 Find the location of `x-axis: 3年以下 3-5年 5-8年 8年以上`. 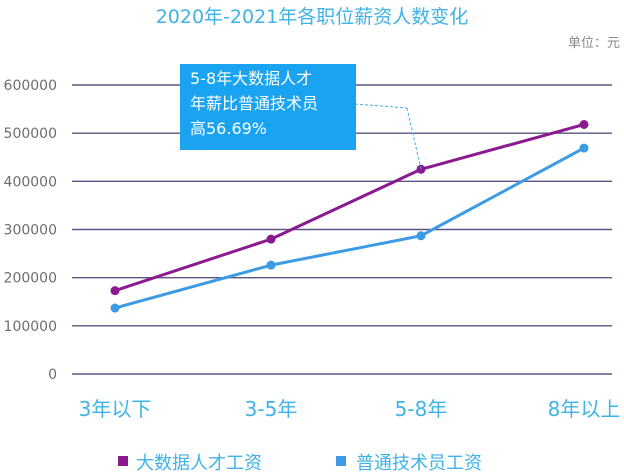

x-axis: 3年以下 3-5年 5-8年 8年以上 is located at coordinates (350, 409).